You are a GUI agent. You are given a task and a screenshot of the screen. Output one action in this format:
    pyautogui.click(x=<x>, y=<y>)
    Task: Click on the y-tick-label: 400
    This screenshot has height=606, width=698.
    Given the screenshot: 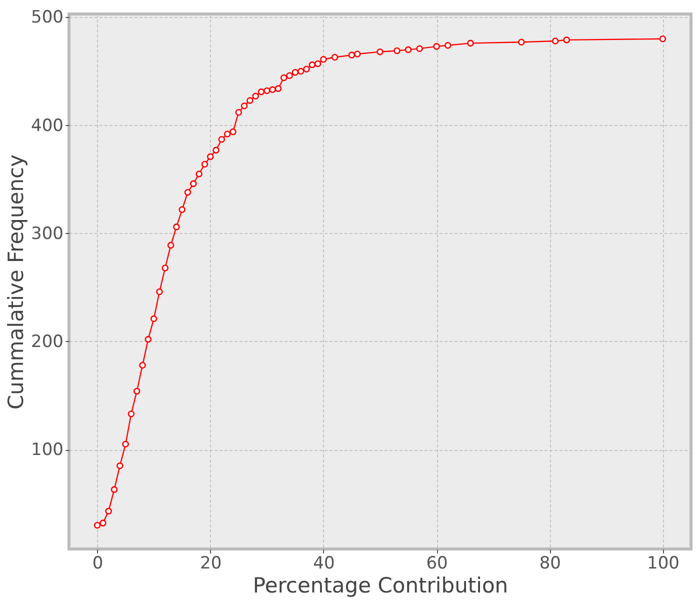 What is the action you would take?
    pyautogui.click(x=47, y=126)
    